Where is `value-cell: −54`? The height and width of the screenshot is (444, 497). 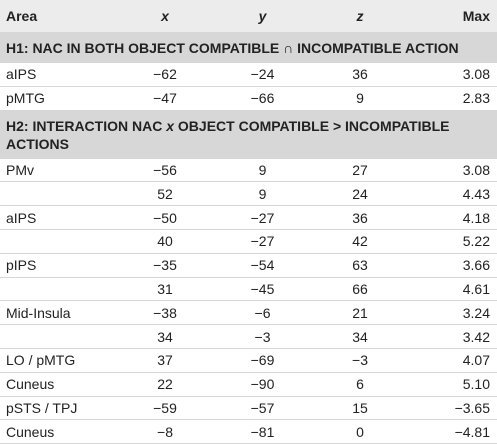 value-cell: −54 is located at coordinates (262, 265).